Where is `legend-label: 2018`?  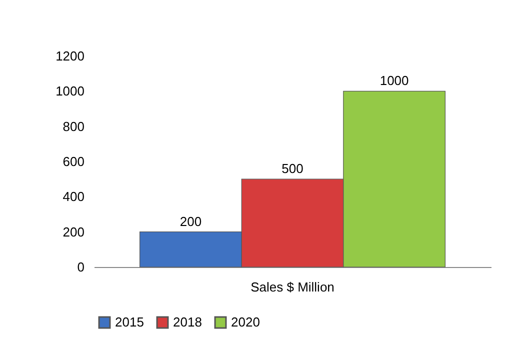 legend-label: 2018 is located at coordinates (187, 322).